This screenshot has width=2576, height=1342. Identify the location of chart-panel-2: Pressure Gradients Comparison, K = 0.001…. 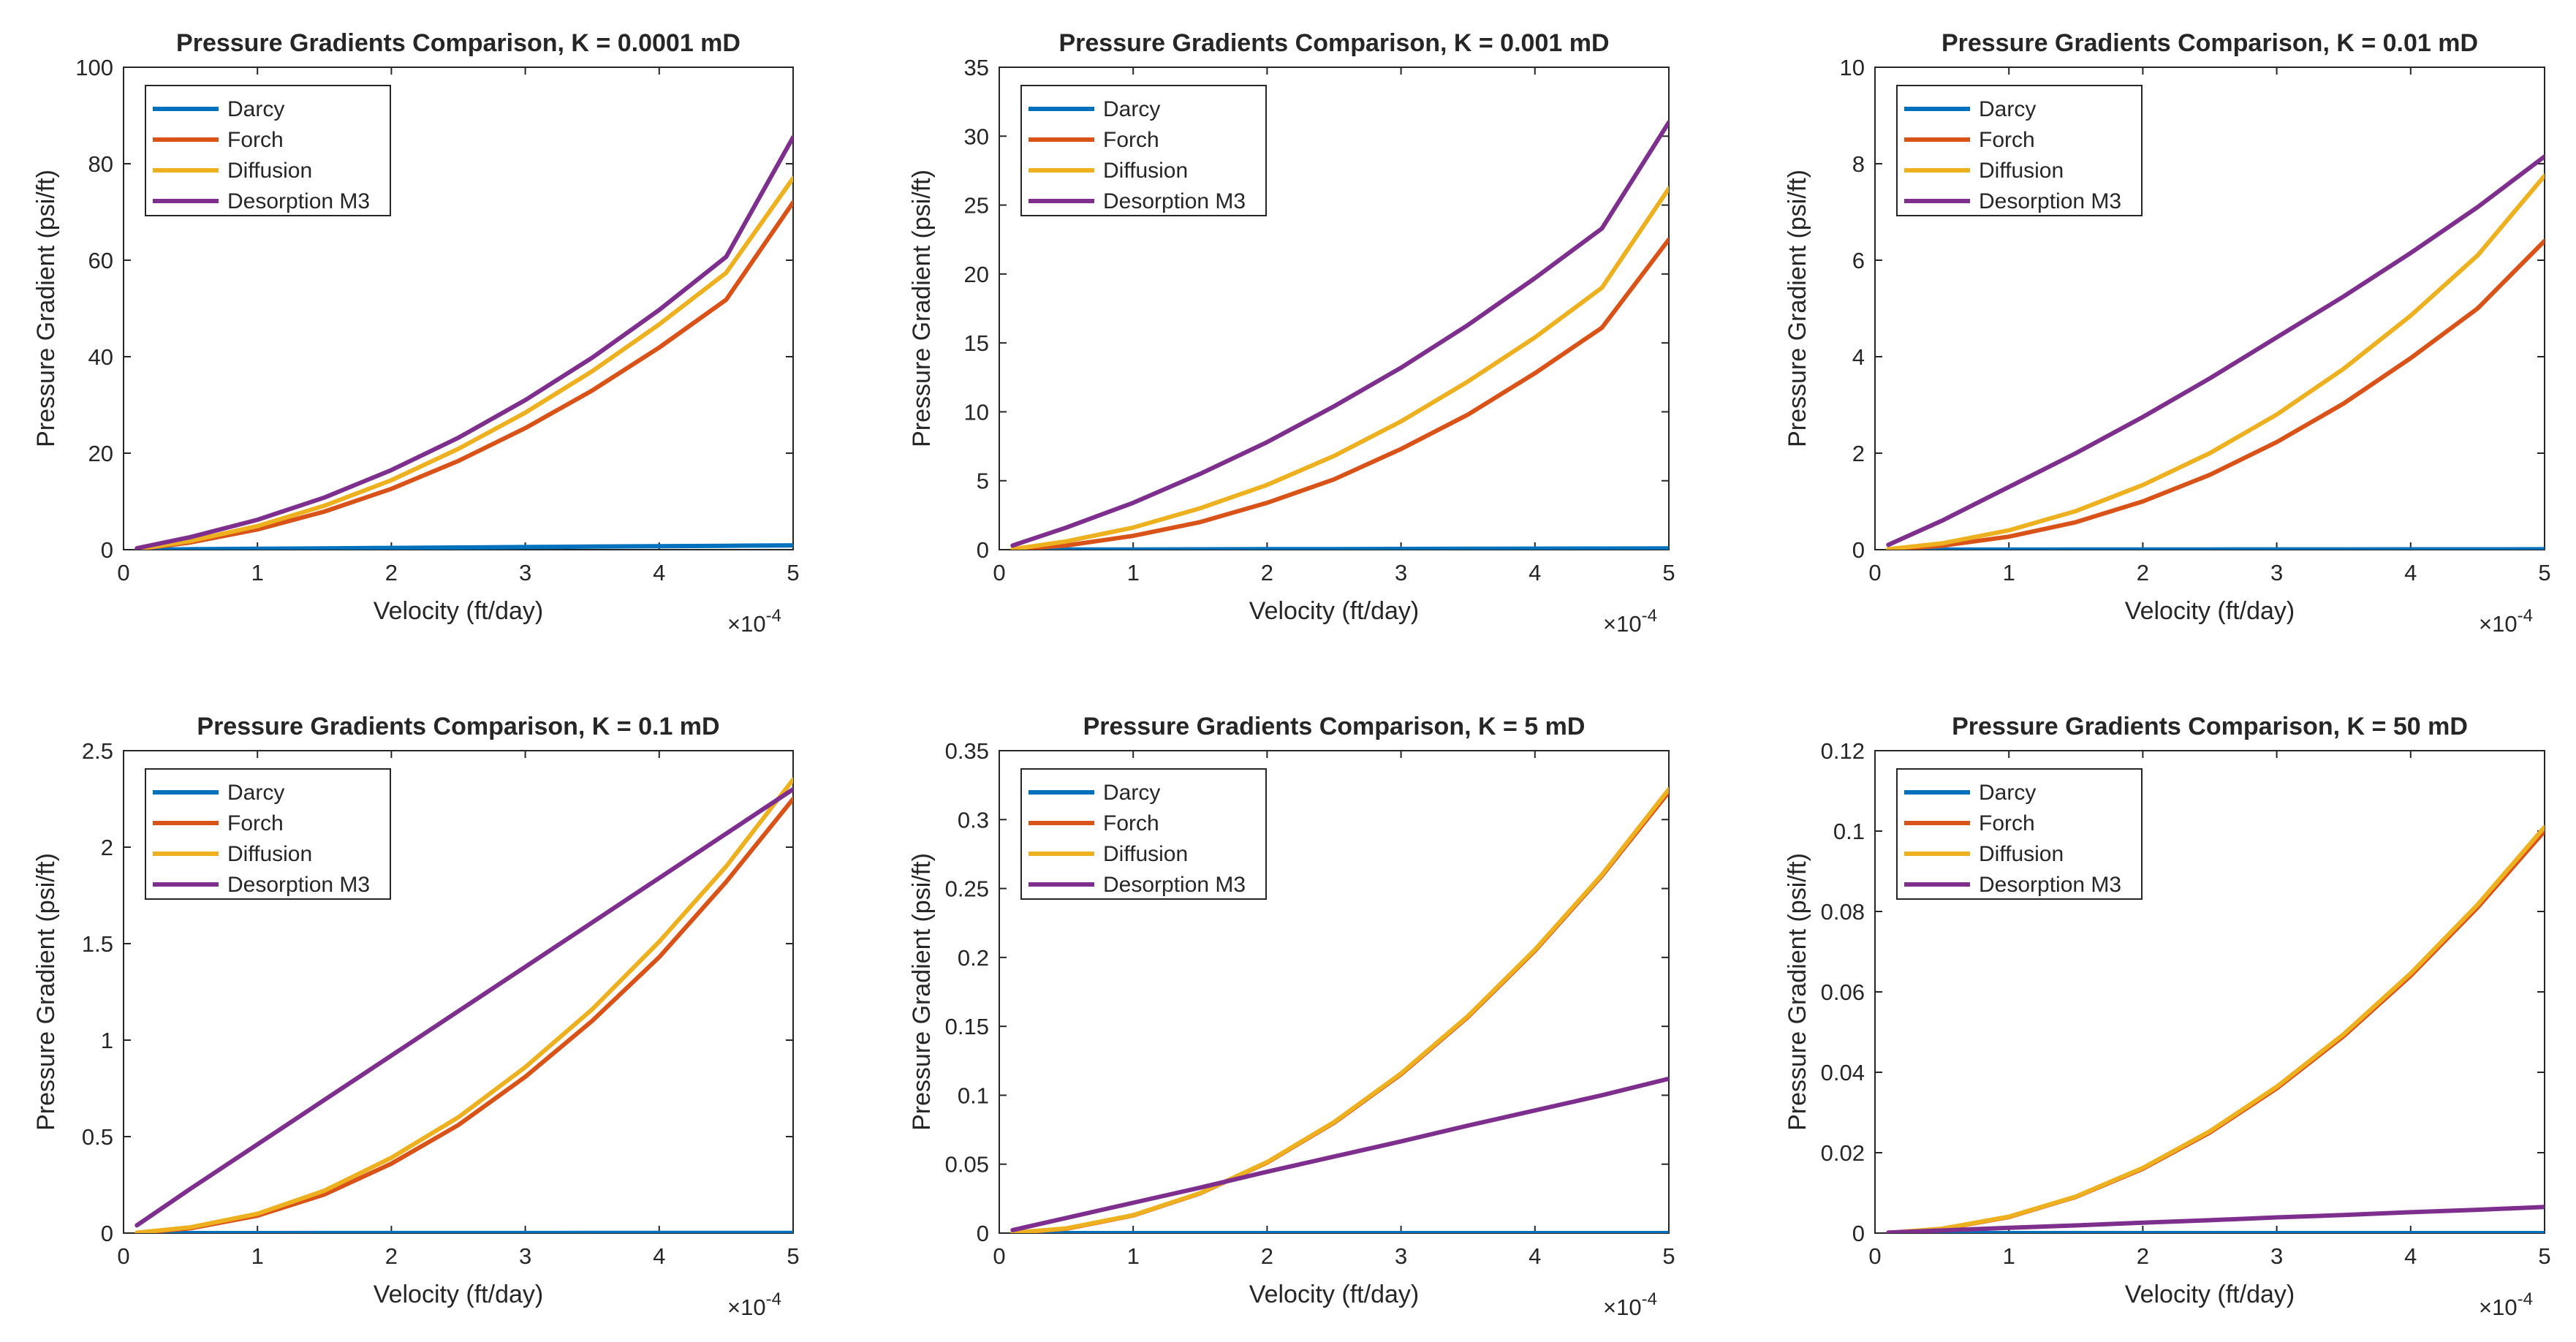
(1291, 333).